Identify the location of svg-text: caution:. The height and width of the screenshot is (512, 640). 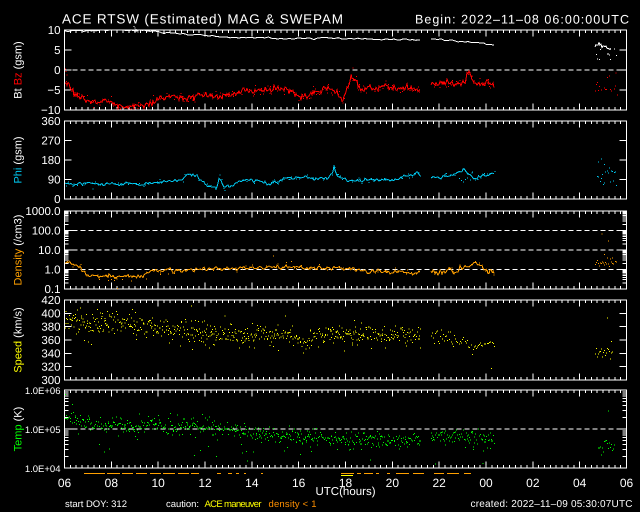
(182, 504).